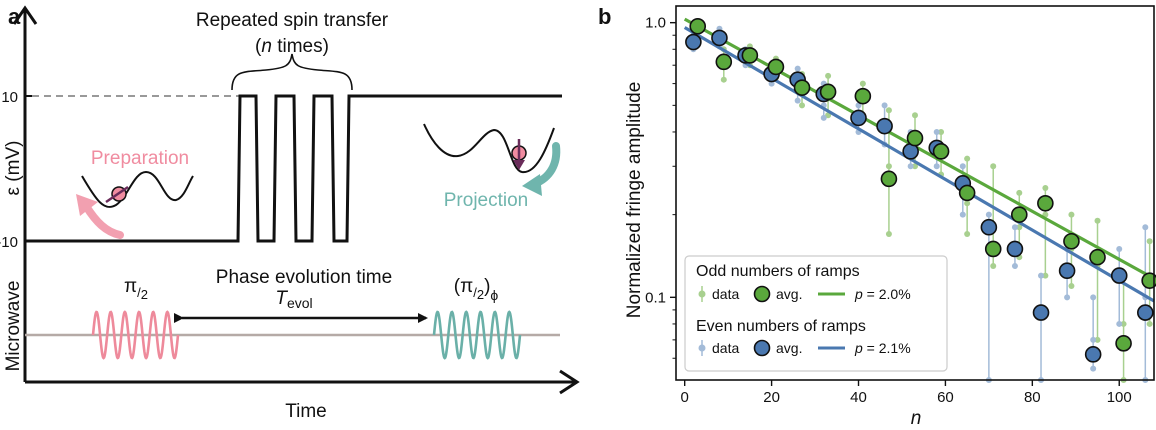  Describe the element at coordinates (9, 242) in the screenshot. I see `tick-low-label: -10` at that location.